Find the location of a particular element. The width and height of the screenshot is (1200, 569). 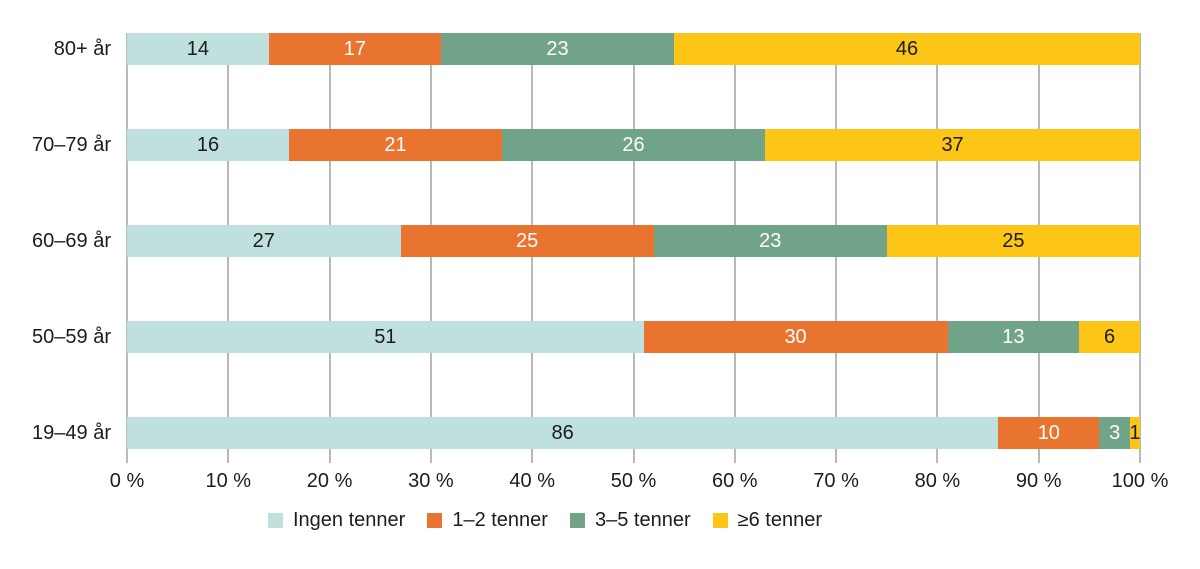

gridline is located at coordinates (1140, 248).